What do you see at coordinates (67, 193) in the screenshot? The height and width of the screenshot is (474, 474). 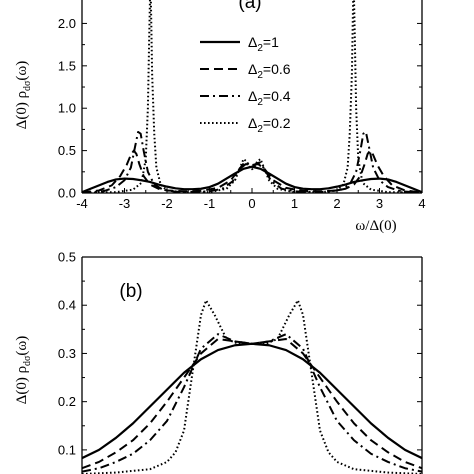 I see `panel-a-ytick-label: 0.0` at bounding box center [67, 193].